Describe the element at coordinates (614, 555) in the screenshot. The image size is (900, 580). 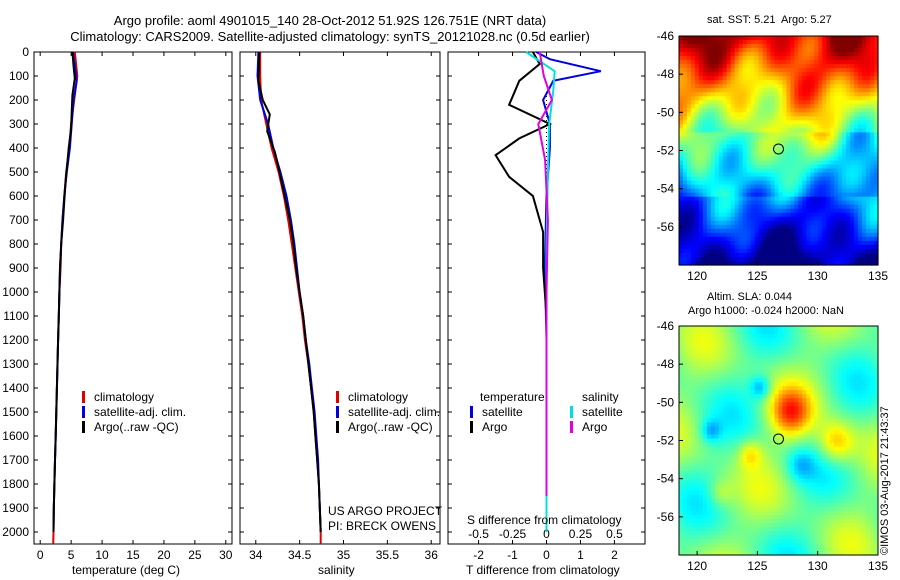
I see `x-tick-label: 2` at that location.